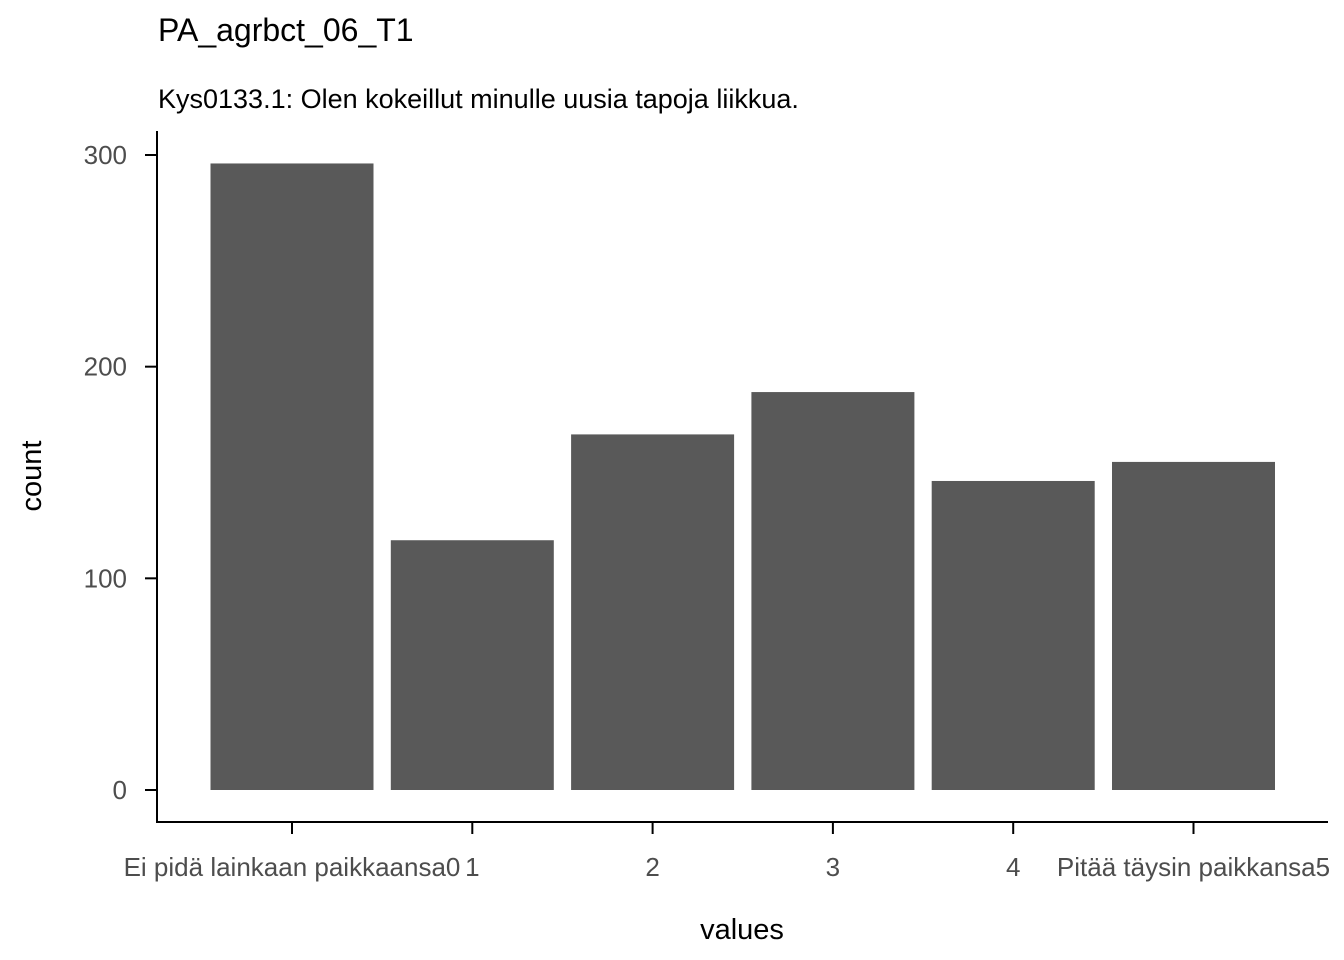 Image resolution: width=1344 pixels, height=960 pixels. Describe the element at coordinates (833, 867) in the screenshot. I see `x-tick-label: 3` at that location.